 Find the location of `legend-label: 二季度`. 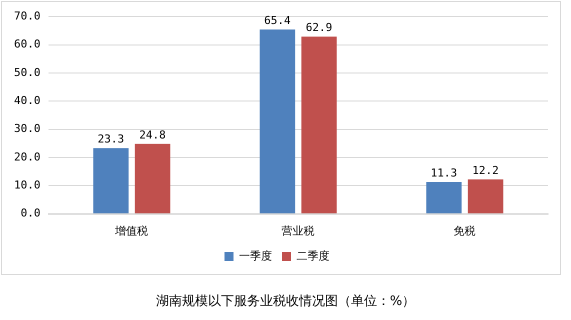

legend-label: 二季度 is located at coordinates (313, 256).